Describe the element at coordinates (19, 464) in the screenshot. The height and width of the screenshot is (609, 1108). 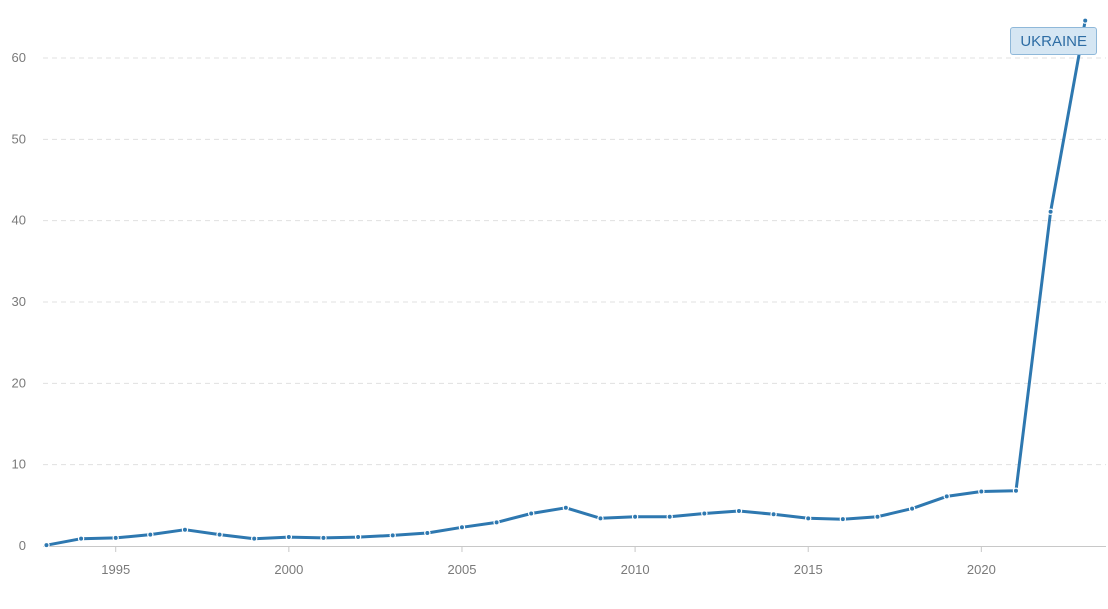
I see `y-tick-label: 10` at that location.